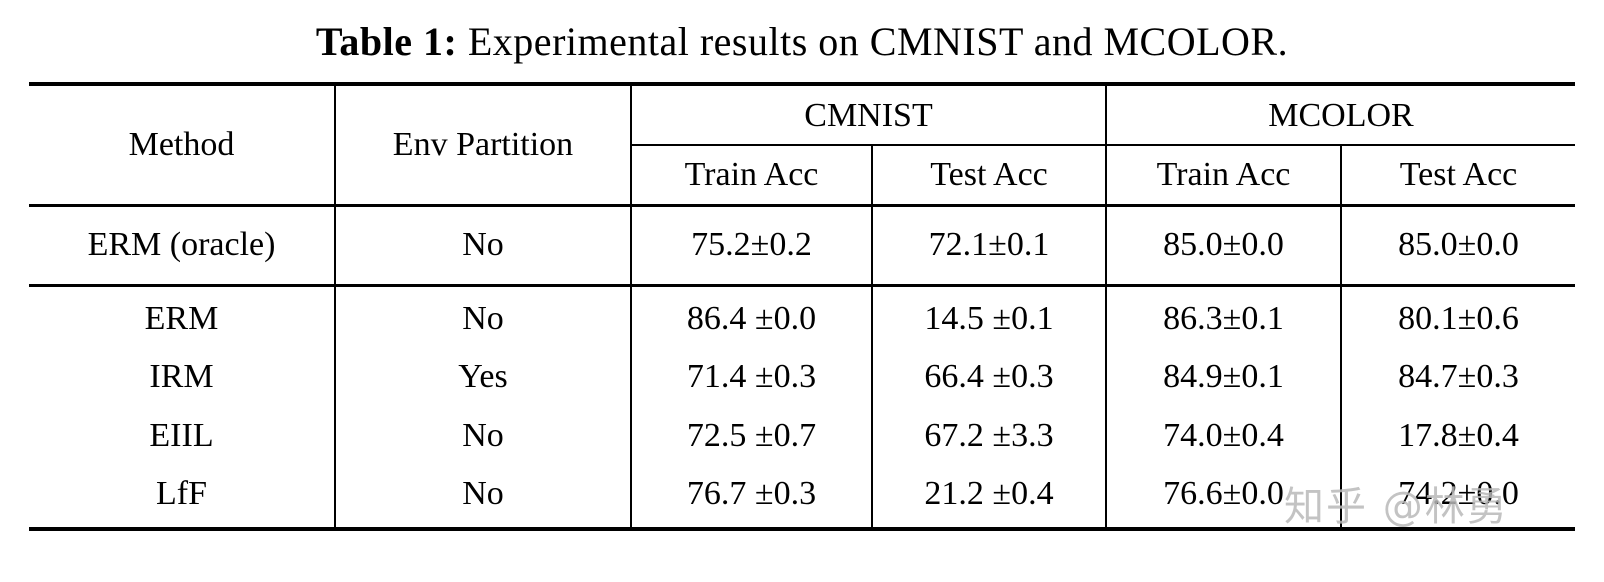  Describe the element at coordinates (989, 316) in the screenshot. I see `value-cell-cmnist-test: 14.5 ±0.1` at that location.